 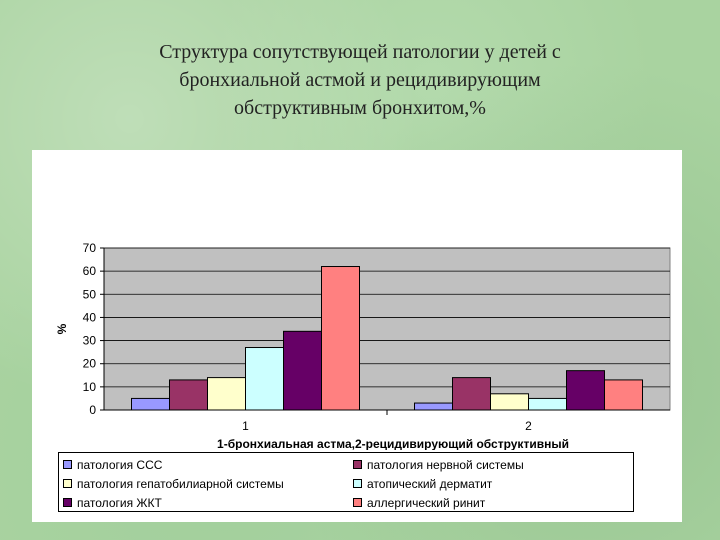 What do you see at coordinates (120, 464) in the screenshot?
I see `legend-label-1: патология ССС` at bounding box center [120, 464].